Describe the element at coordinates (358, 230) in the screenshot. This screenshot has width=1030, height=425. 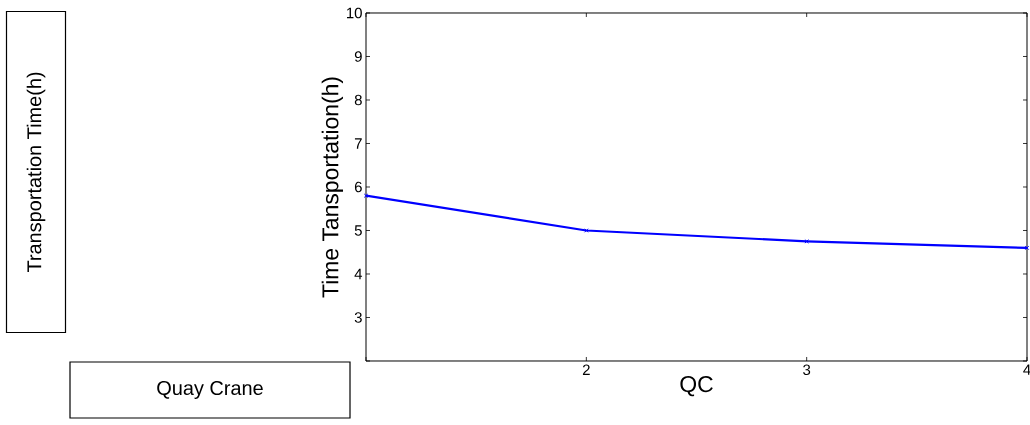
I see `y-tick-label: 5` at that location.